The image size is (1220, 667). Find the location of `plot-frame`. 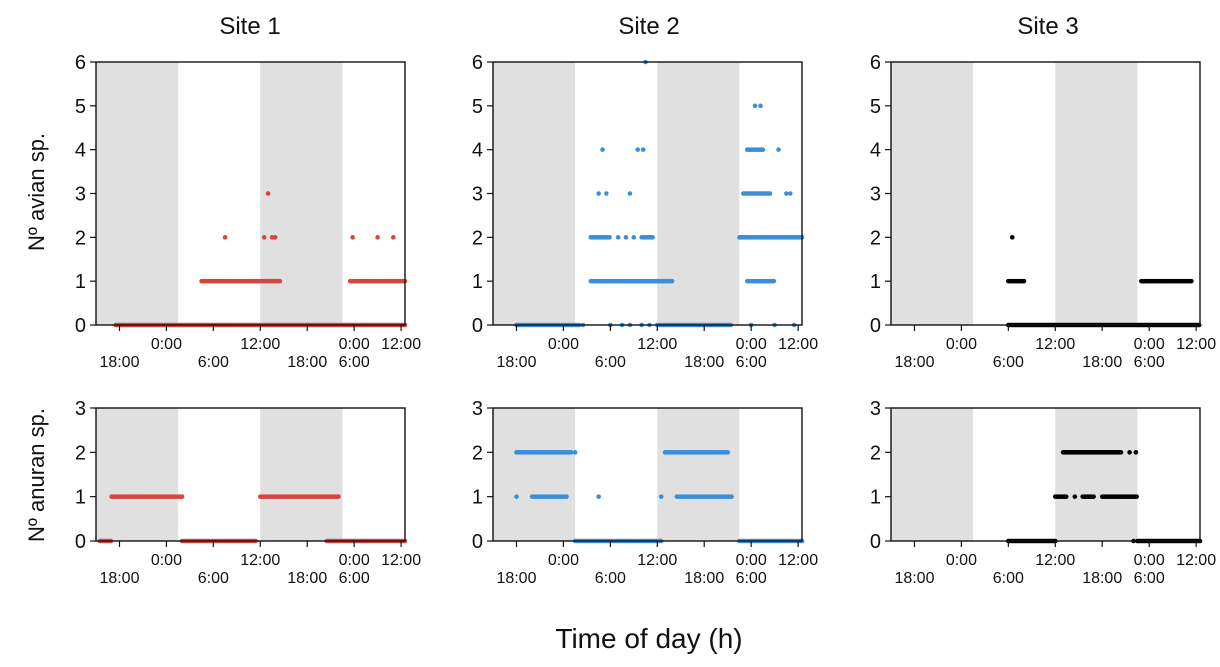

plot-frame is located at coordinates (1045, 474).